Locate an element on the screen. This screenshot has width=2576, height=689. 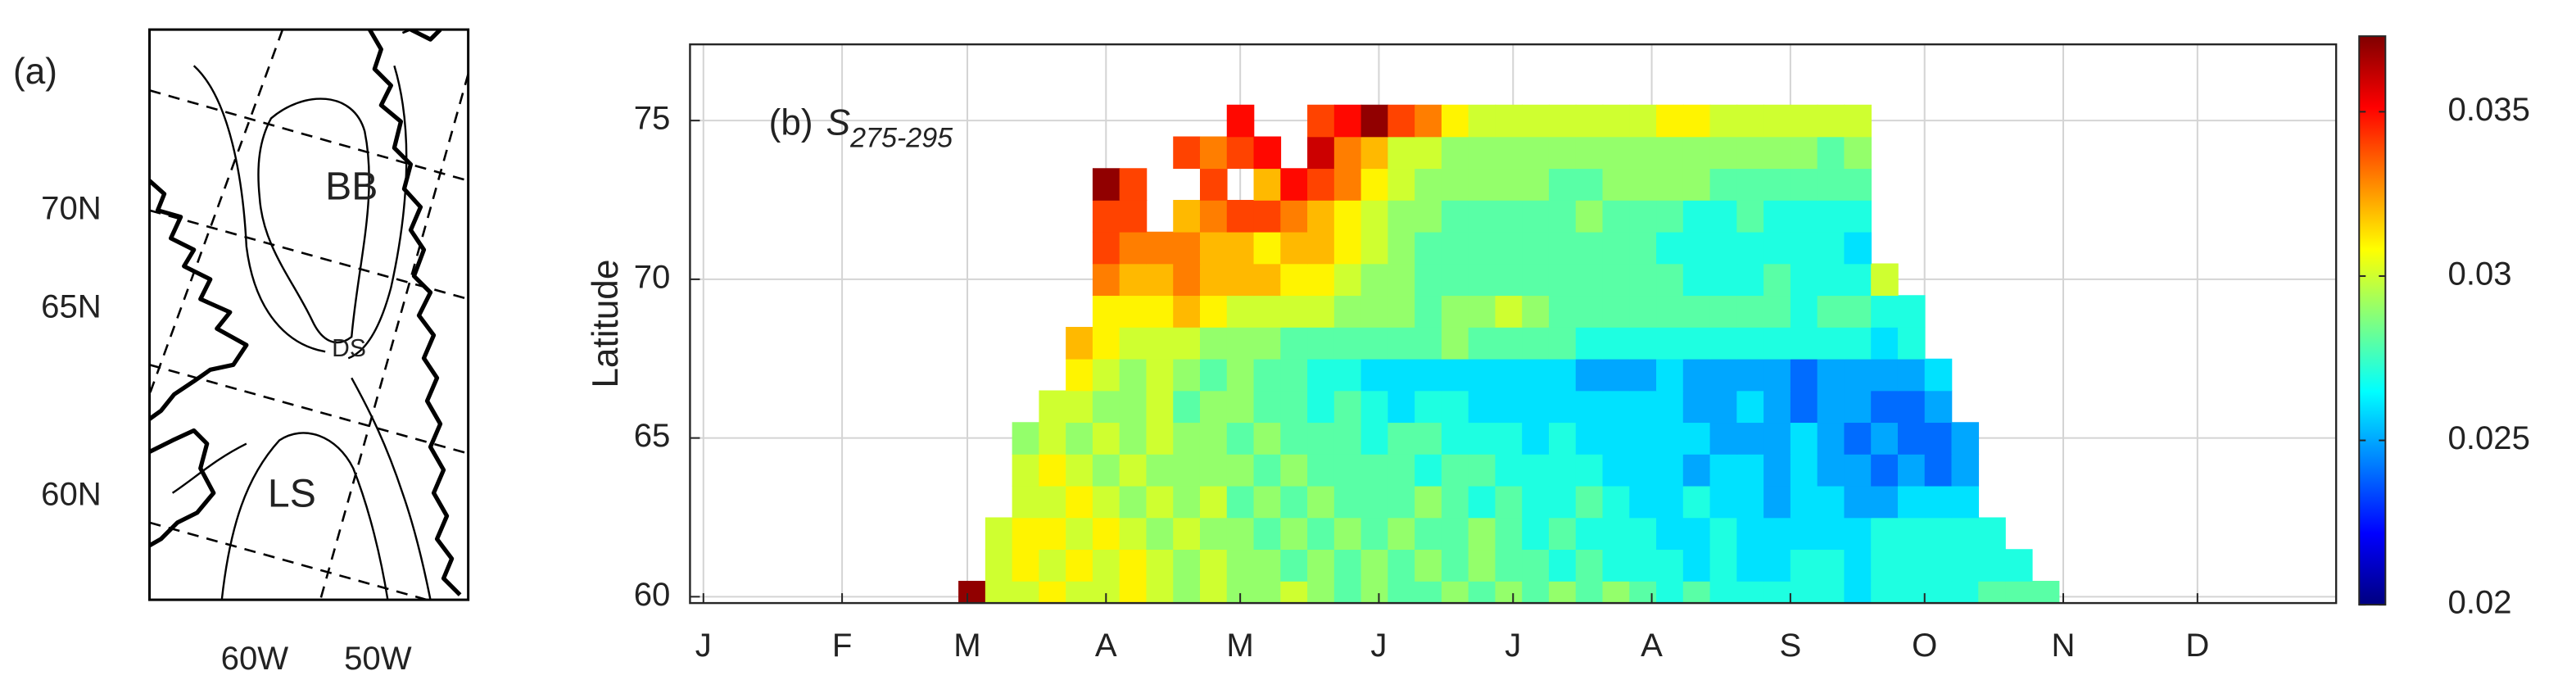
lon-label: 50W is located at coordinates (378, 659).